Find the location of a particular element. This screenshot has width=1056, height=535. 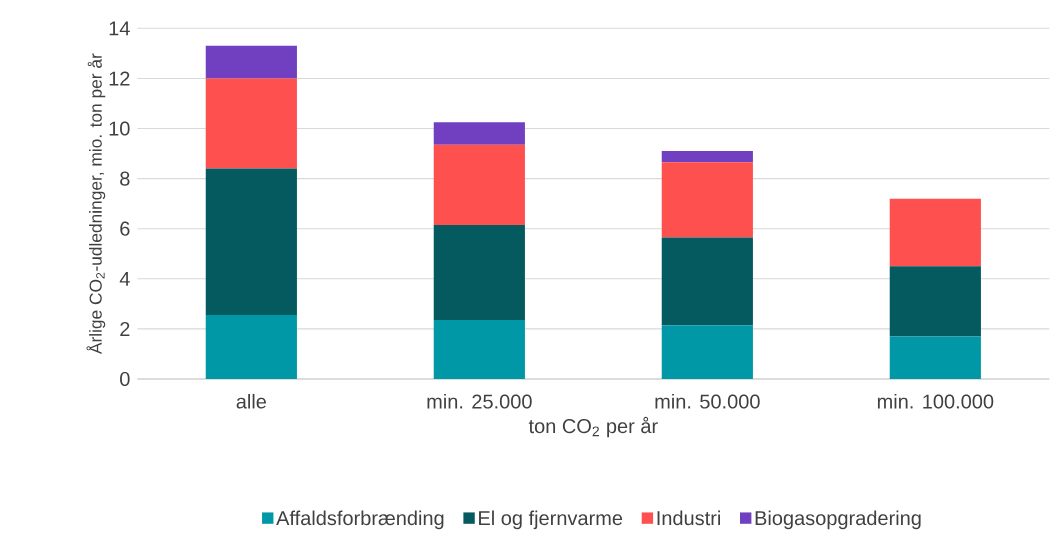

legend-label: Affaldsforbrænding is located at coordinates (360, 520).